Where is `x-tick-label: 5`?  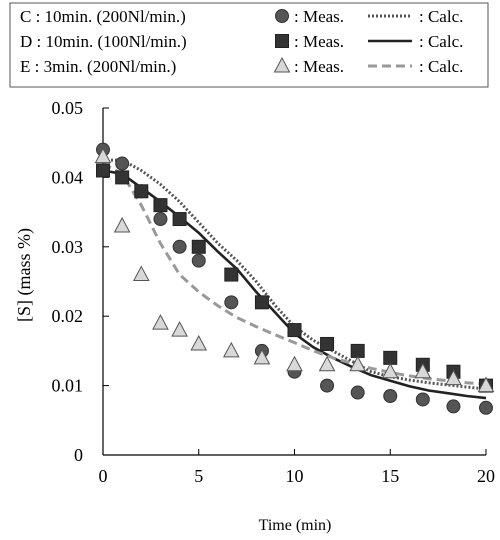 x-tick-label: 5 is located at coordinates (198, 476).